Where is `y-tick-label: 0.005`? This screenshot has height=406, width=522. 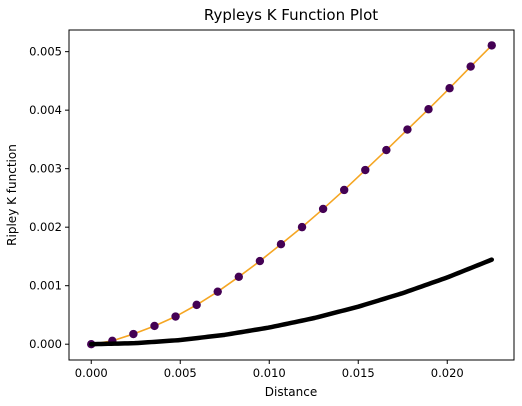
y-tick-label: 0.005 is located at coordinates (45, 52).